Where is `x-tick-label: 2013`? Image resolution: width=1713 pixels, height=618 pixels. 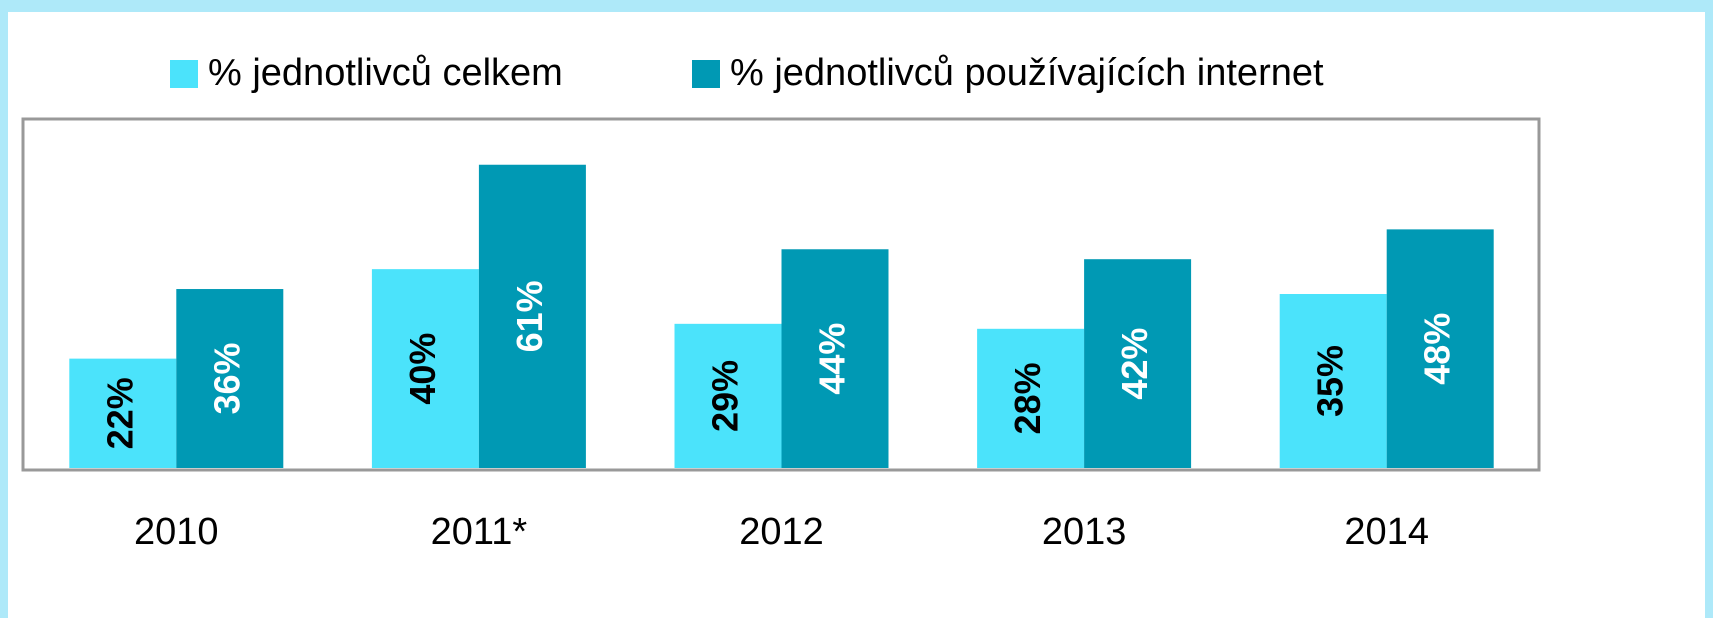
x-tick-label: 2013 is located at coordinates (1084, 532).